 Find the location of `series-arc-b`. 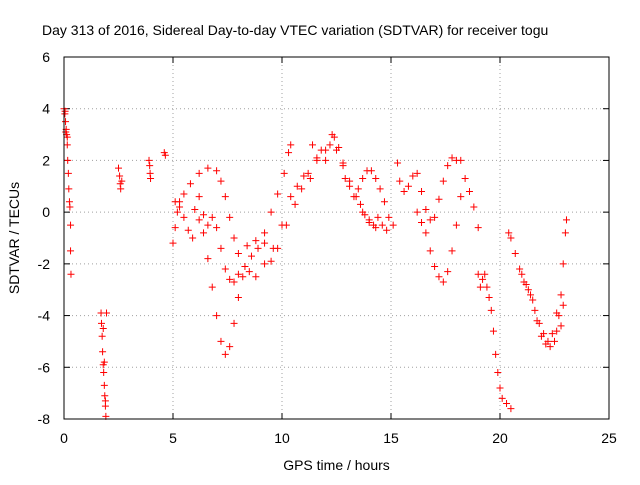

series-arc-b is located at coordinates (104, 364).